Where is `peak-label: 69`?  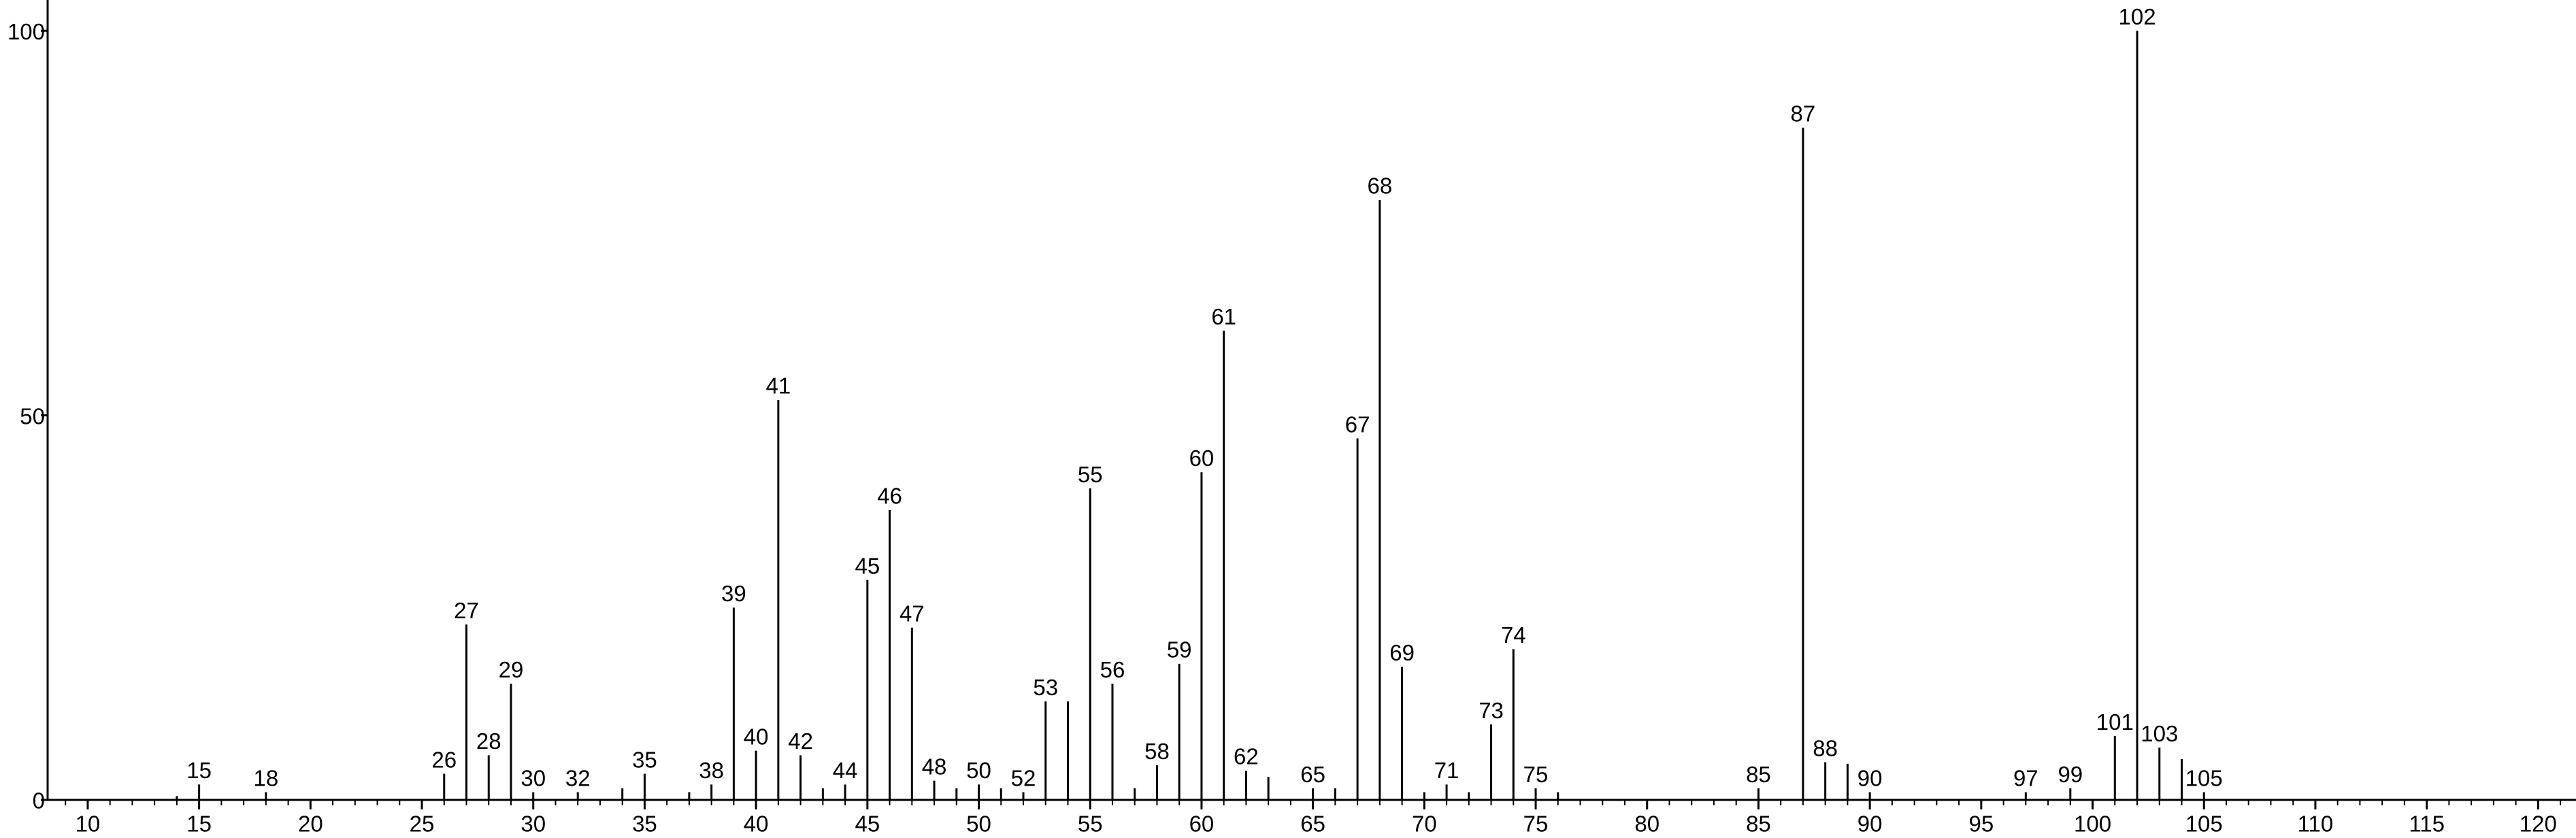
peak-label: 69 is located at coordinates (1402, 653).